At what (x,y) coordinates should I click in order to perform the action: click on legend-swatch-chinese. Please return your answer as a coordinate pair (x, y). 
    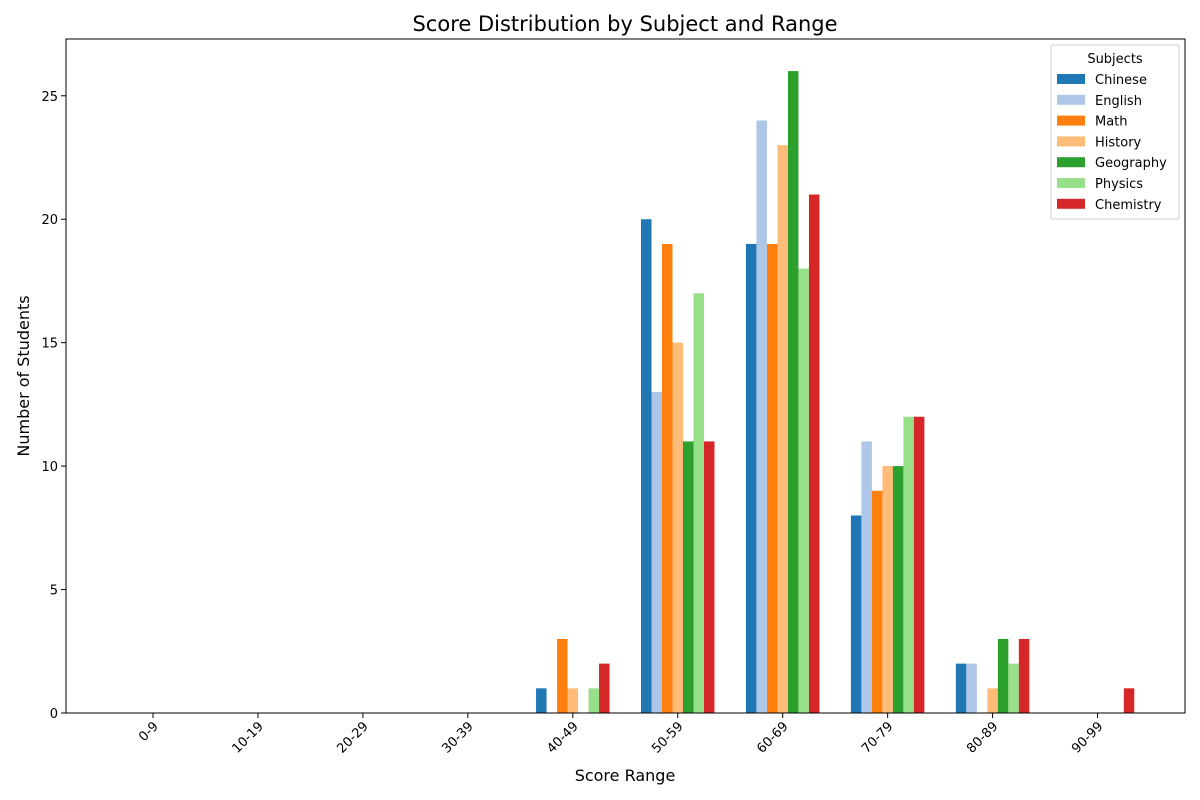
    Looking at the image, I should click on (1071, 79).